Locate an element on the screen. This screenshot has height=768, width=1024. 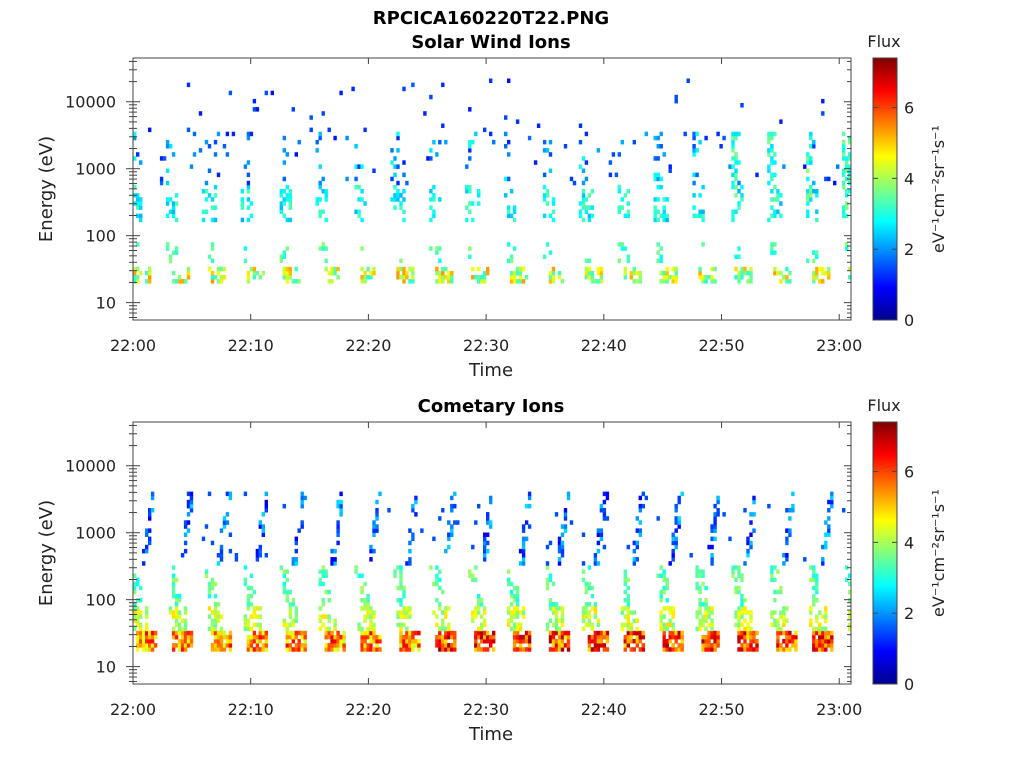
colorbar-label: eV⁻¹cm⁻²sr⁻¹s⁻¹ is located at coordinates (938, 189).